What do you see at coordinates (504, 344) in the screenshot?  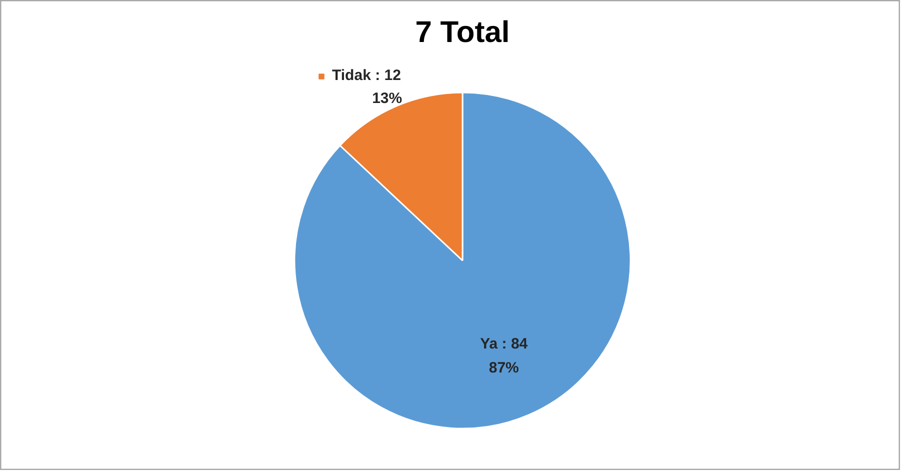 I see `slice-label: Ya : 84` at bounding box center [504, 344].